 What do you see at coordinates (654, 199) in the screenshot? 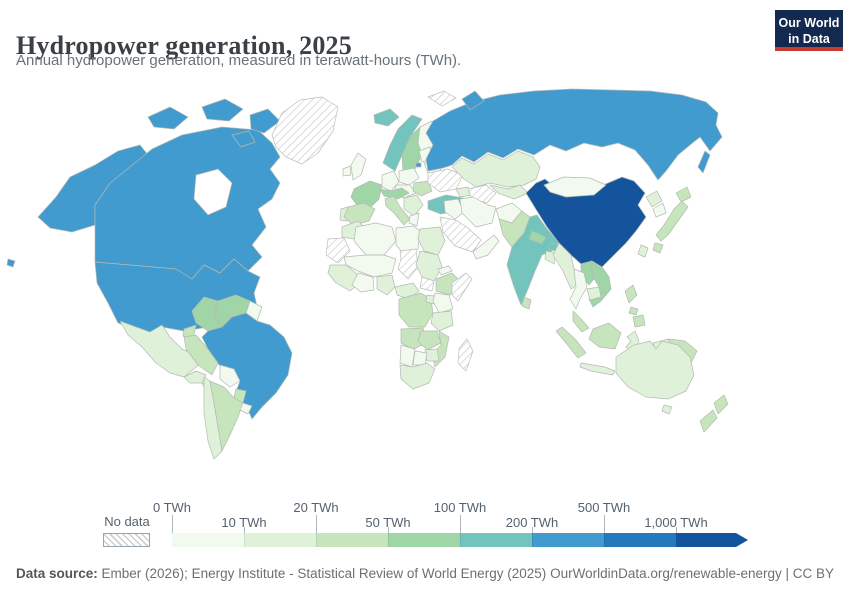
I see `country-north-korea` at bounding box center [654, 199].